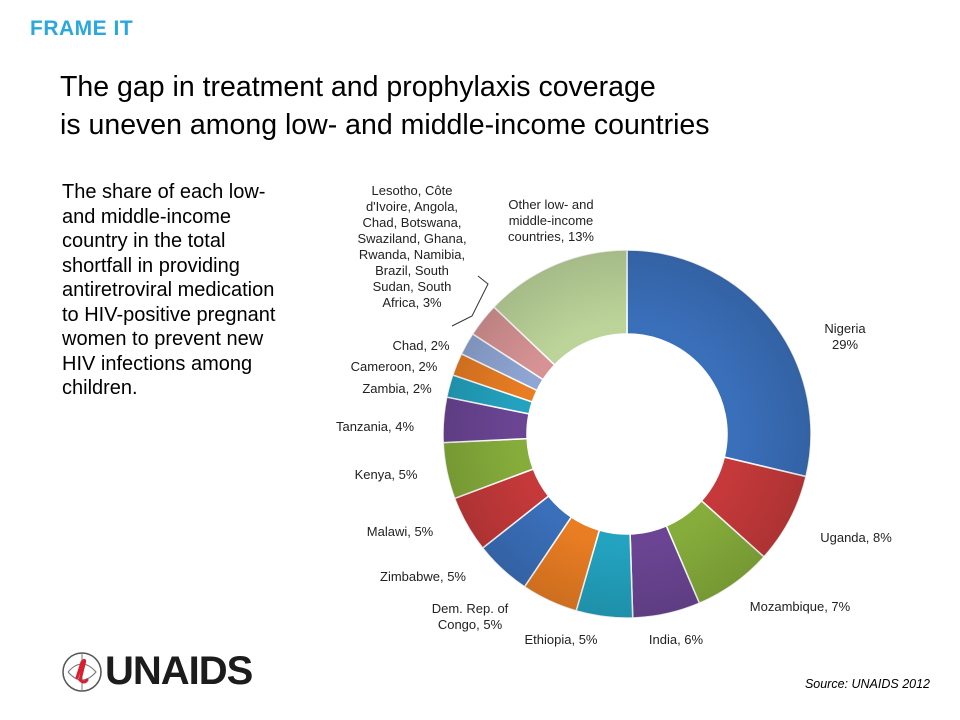  I want to click on slice-label: Tanzania, 4%, so click(375, 426).